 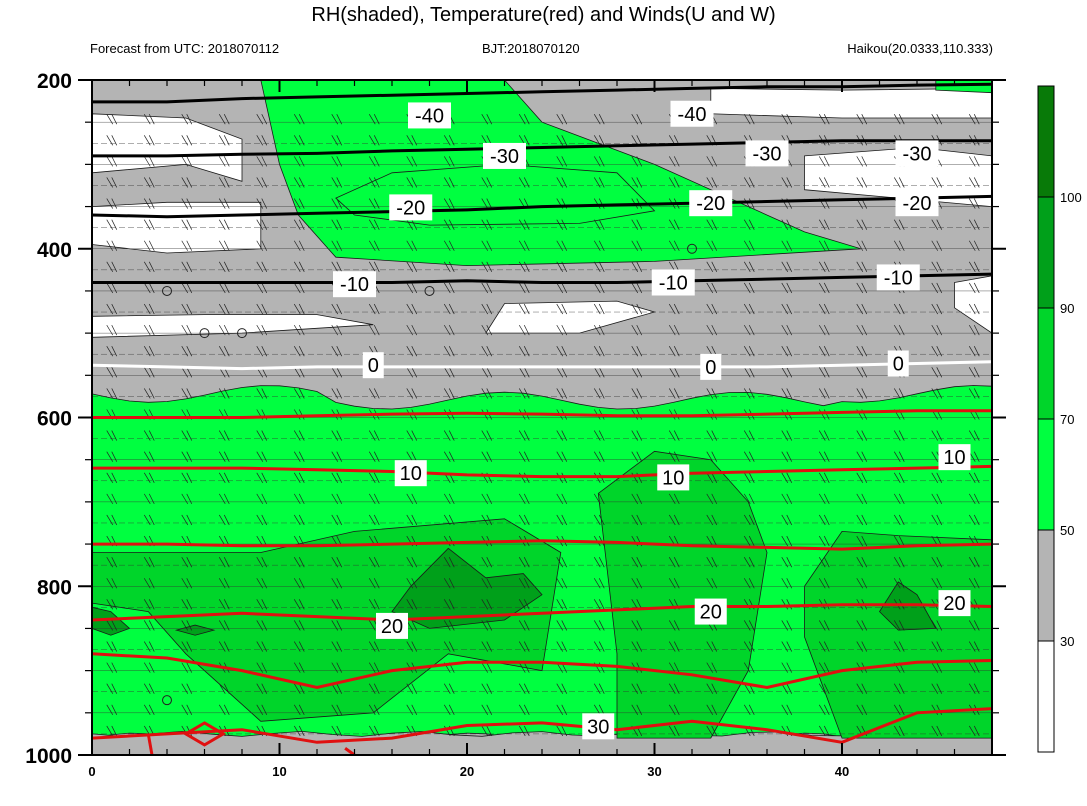 What do you see at coordinates (429, 115) in the screenshot?
I see `contour-label-box` at bounding box center [429, 115].